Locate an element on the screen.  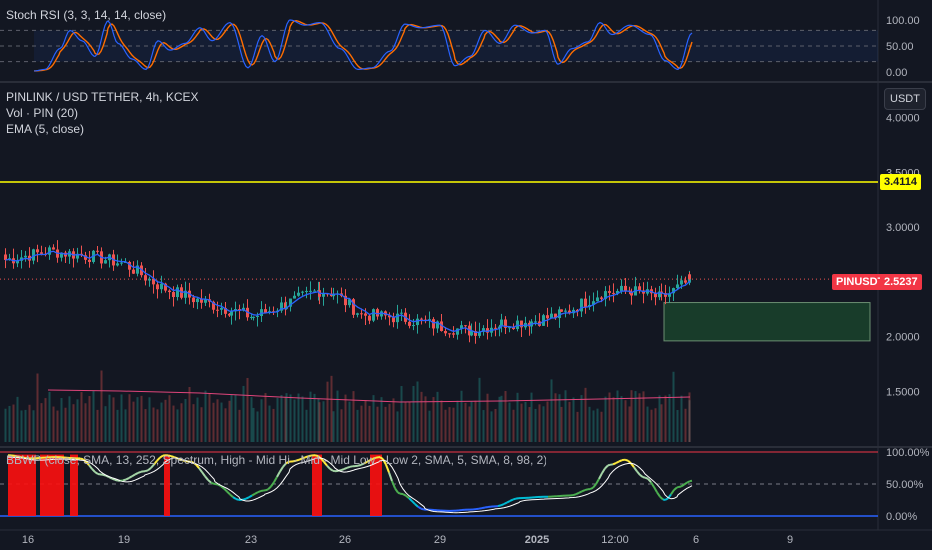
time-tick-label: 26 is located at coordinates (345, 540).